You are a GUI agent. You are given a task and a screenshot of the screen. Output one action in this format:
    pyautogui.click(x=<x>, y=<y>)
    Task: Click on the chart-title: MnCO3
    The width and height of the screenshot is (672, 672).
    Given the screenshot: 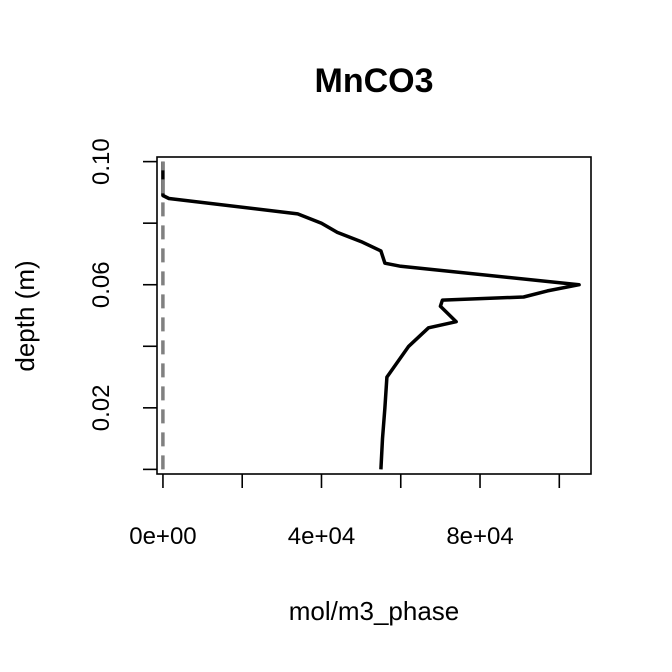 What is the action you would take?
    pyautogui.click(x=374, y=81)
    